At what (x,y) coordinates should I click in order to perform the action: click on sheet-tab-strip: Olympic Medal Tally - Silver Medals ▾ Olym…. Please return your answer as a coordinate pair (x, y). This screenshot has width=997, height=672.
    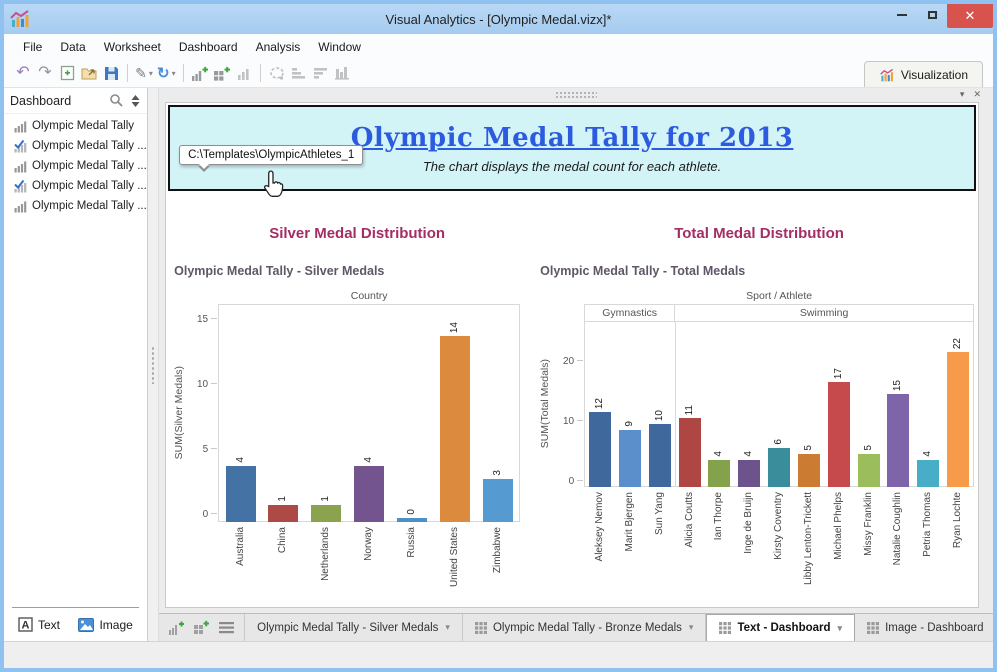
    Looking at the image, I should click on (576, 627).